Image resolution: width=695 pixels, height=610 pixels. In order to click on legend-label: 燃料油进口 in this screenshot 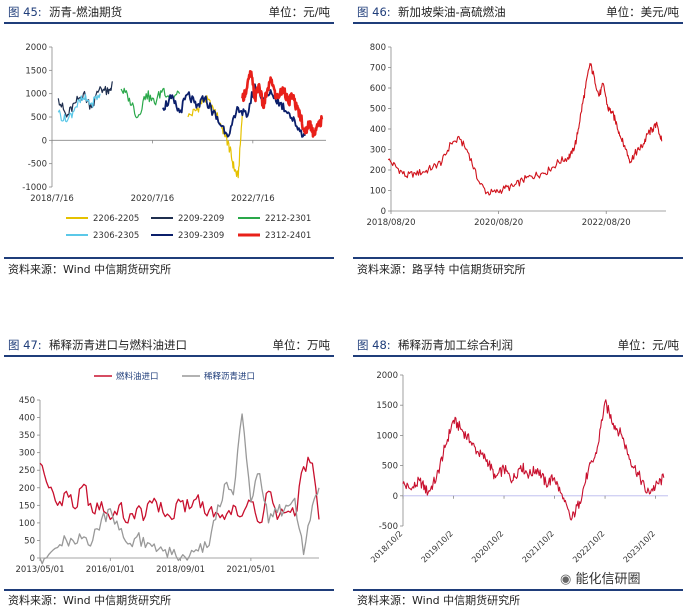, I will do `click(137, 376)`.